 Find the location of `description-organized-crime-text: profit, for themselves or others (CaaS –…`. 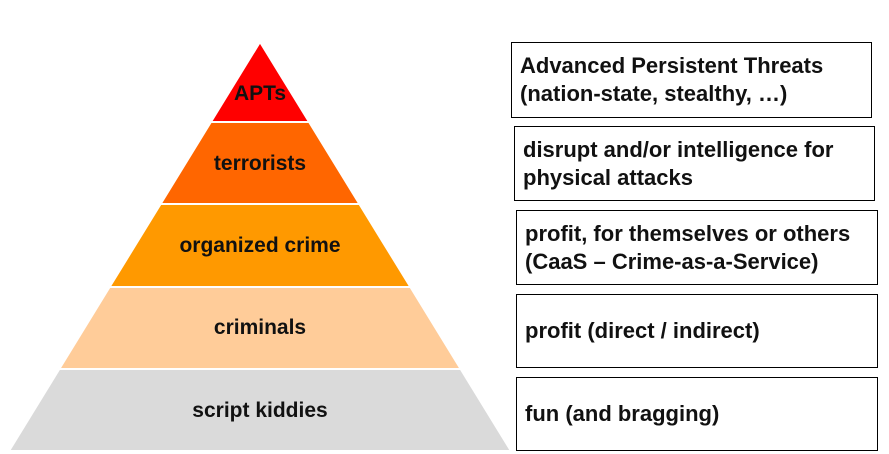

description-organized-crime-text: profit, for themselves or others (CaaS –… is located at coordinates (688, 247).